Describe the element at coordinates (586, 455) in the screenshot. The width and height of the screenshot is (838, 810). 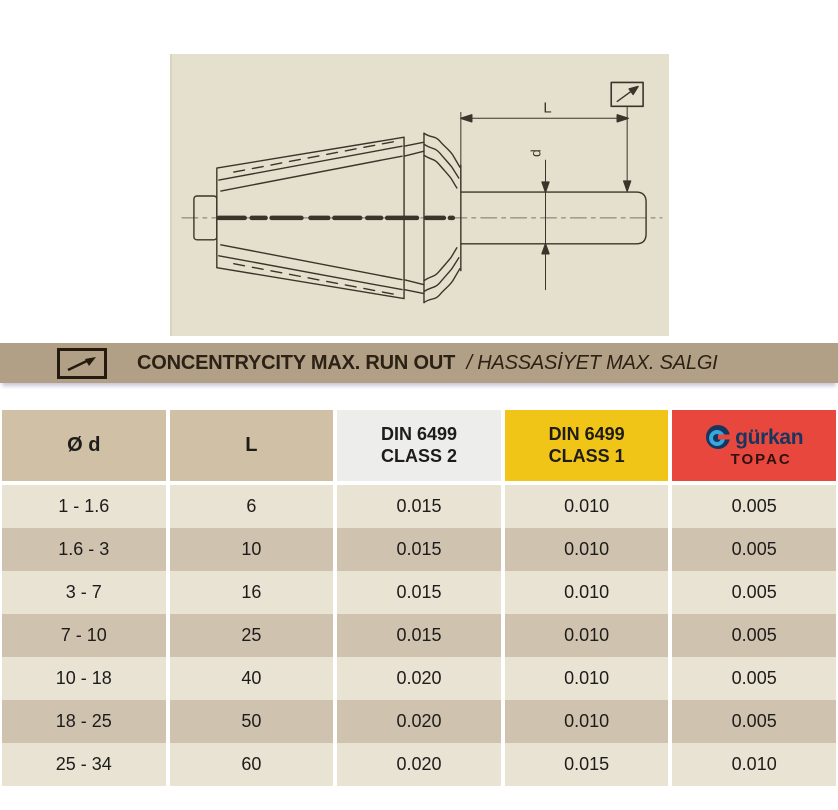
I see `column-header-class1-line2: CLASS 1` at that location.